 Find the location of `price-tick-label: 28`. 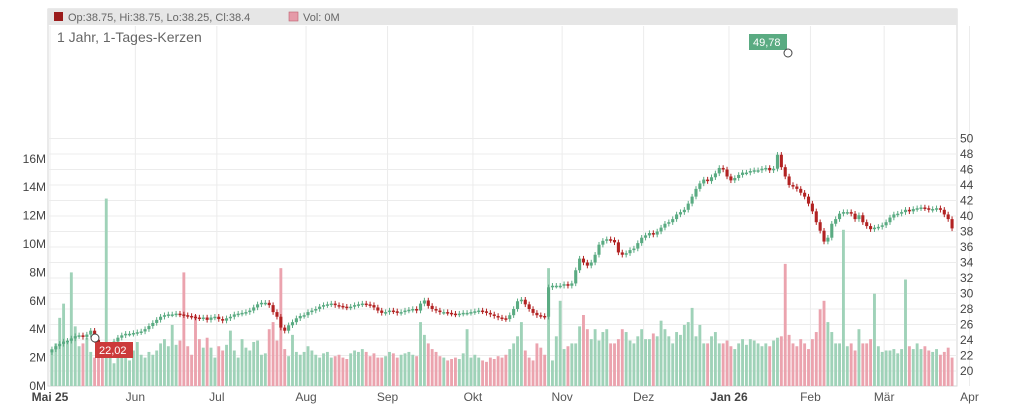

price-tick-label: 28 is located at coordinates (967, 309).